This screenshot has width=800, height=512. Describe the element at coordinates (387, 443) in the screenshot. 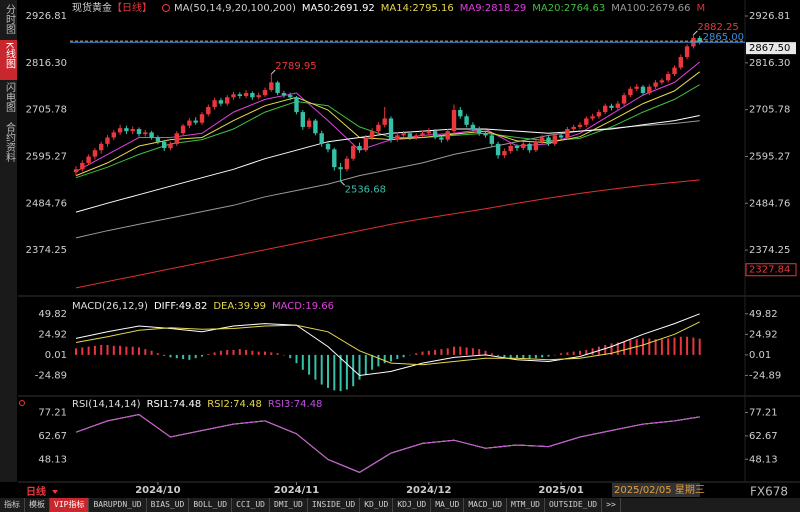

I see `rsi-line` at that location.